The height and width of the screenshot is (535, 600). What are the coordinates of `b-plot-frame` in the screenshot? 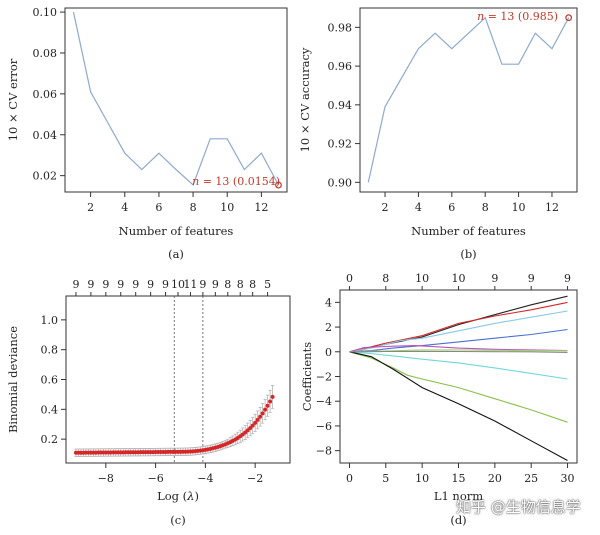 It's located at (468, 100).